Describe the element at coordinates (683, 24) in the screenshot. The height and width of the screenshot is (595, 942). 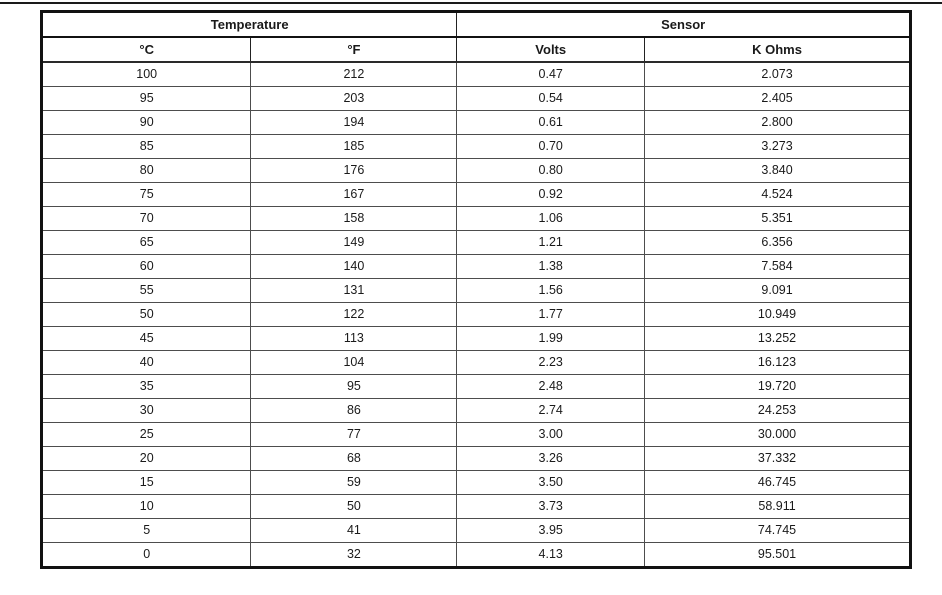
I see `sensor-group-header: Sensor` at that location.